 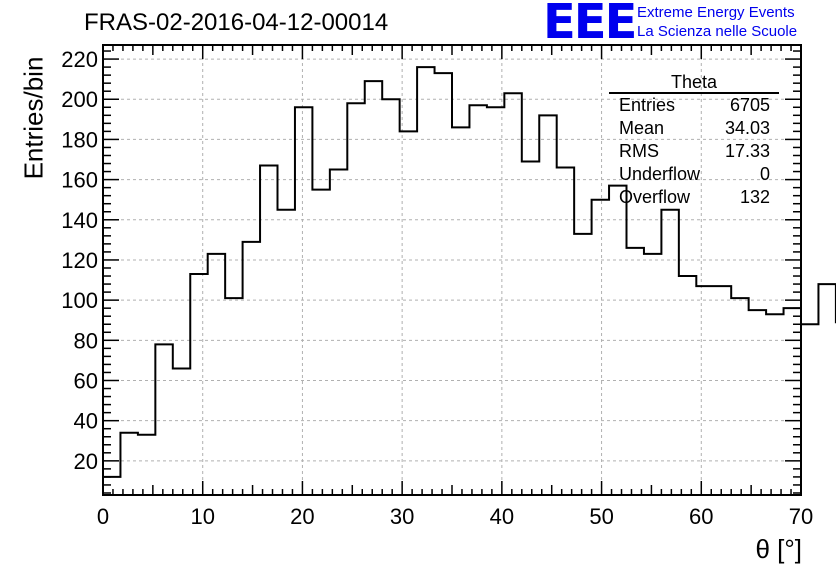 I want to click on x-axis-label: θ [°], so click(x=778, y=549).